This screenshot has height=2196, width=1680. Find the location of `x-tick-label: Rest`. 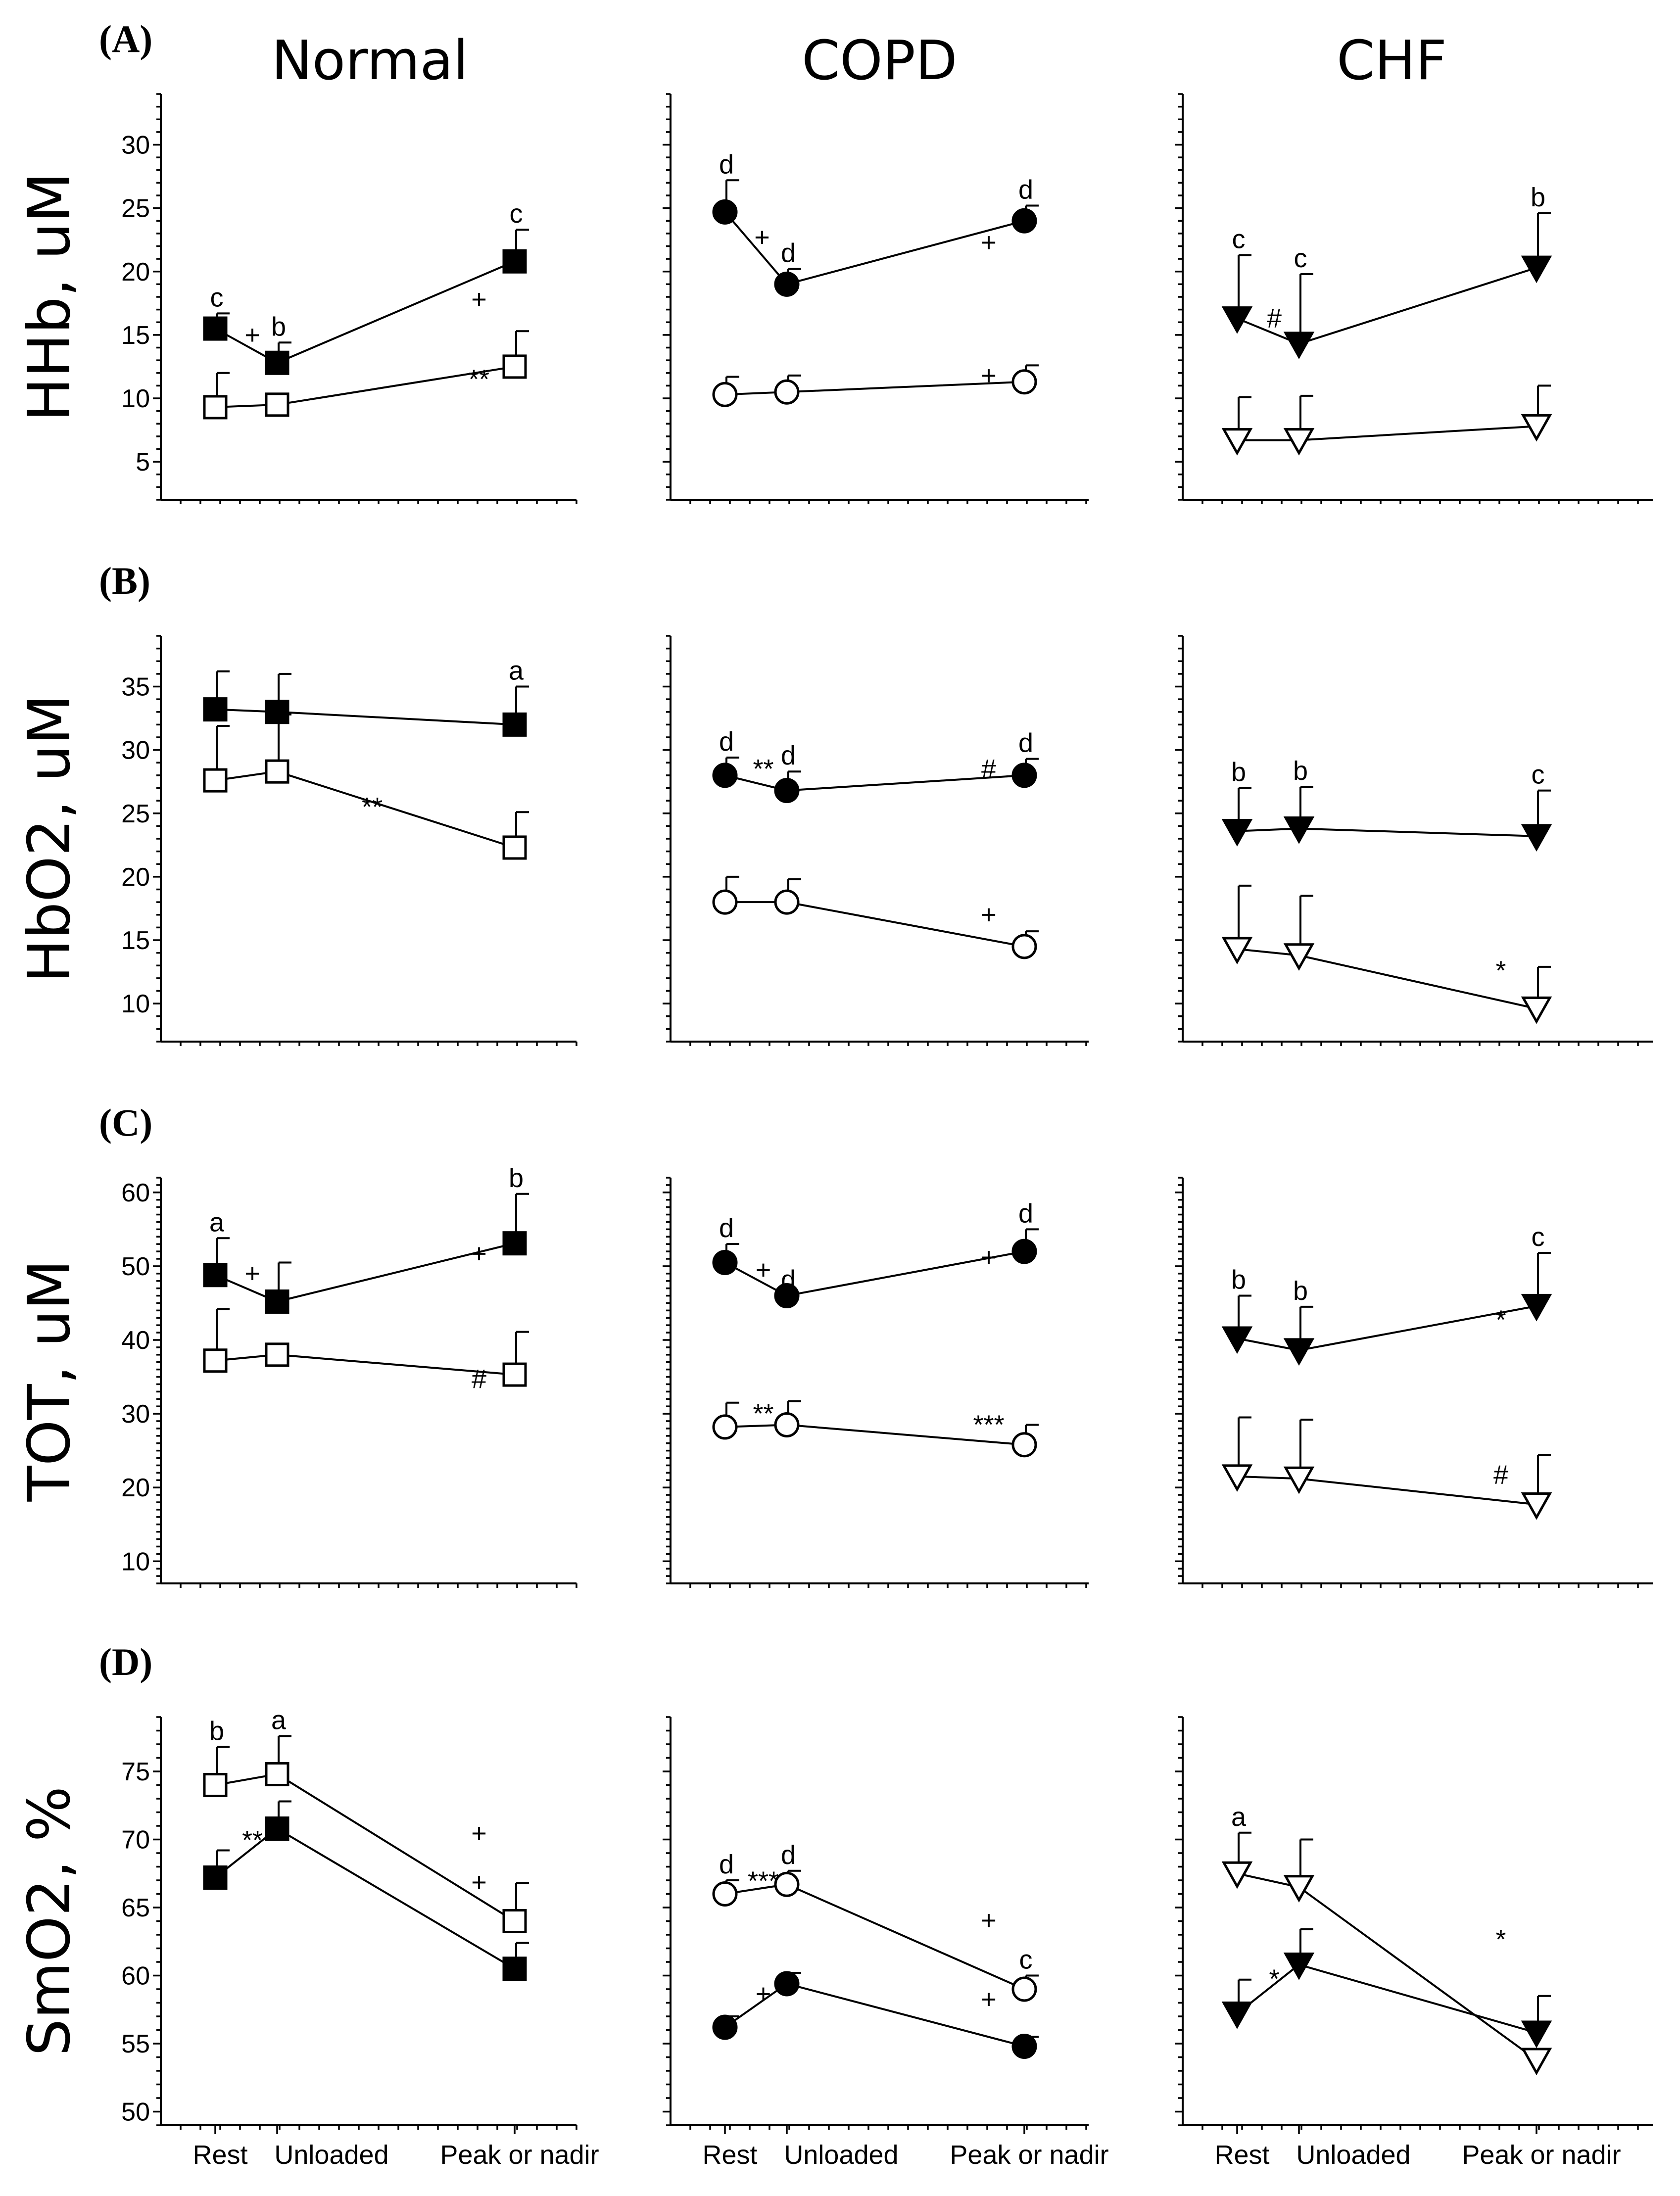

x-tick-label: Rest is located at coordinates (1242, 2155).